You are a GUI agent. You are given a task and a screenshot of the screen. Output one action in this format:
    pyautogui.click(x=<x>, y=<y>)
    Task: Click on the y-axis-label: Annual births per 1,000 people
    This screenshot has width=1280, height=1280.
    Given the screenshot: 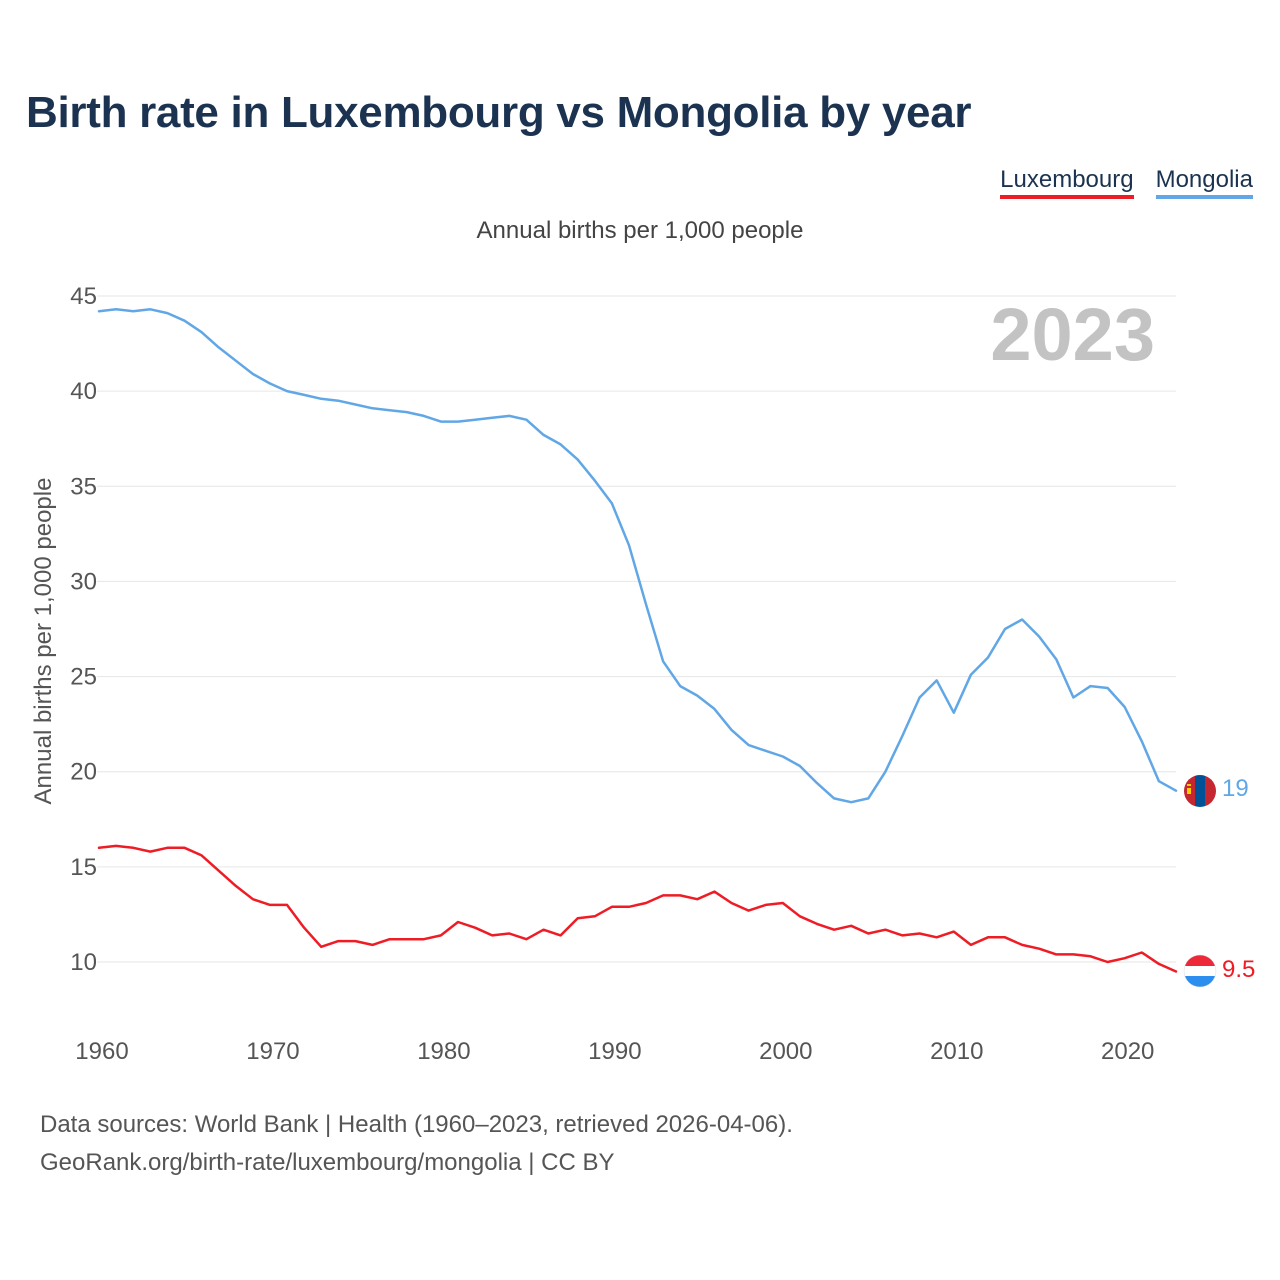 What is the action you would take?
    pyautogui.click(x=43, y=641)
    